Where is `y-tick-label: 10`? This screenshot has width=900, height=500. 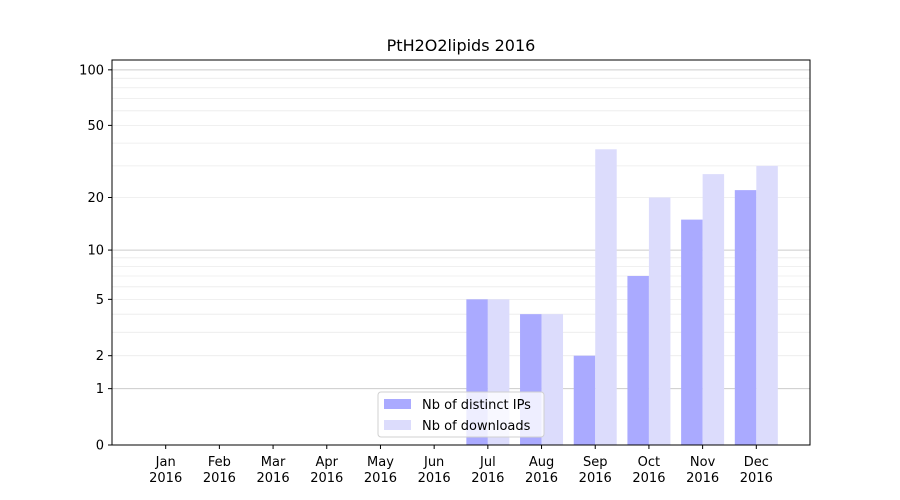 y-tick-label: 10 is located at coordinates (95, 251).